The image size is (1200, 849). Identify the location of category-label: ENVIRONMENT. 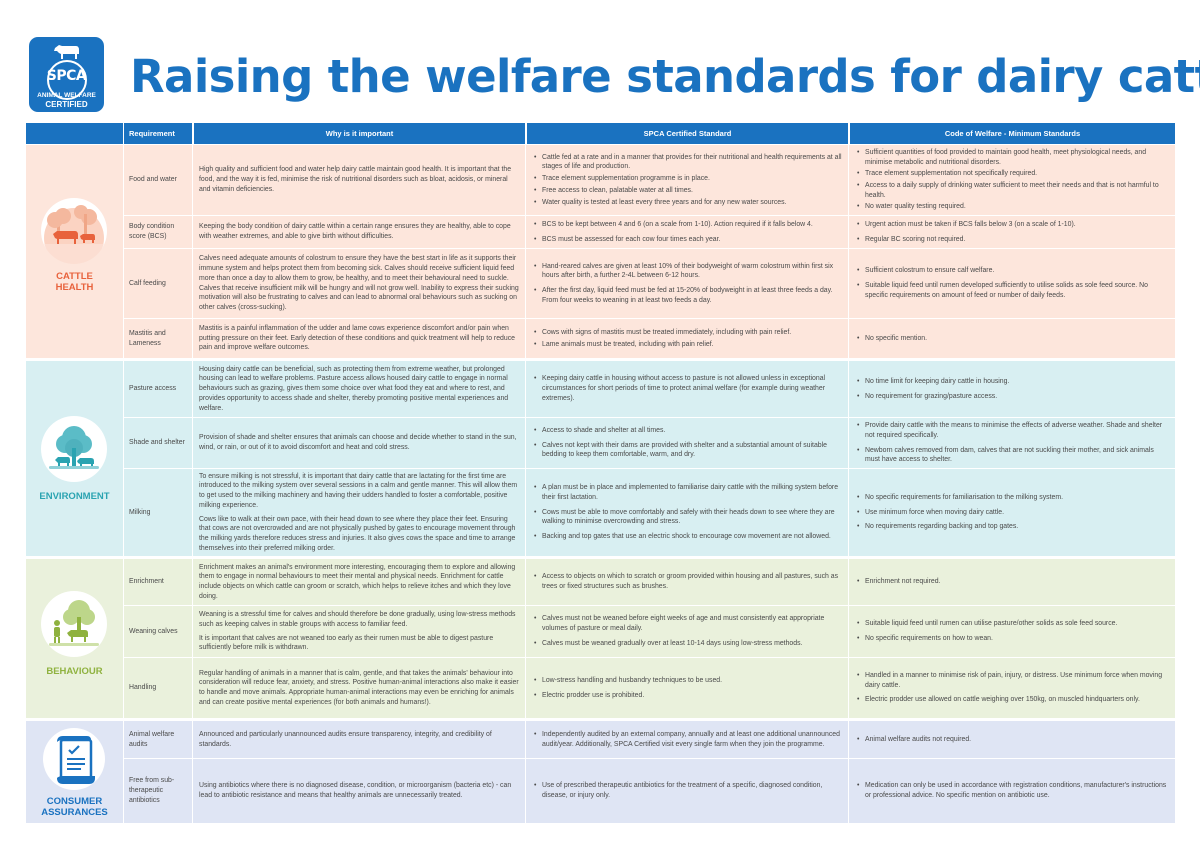
(74, 496).